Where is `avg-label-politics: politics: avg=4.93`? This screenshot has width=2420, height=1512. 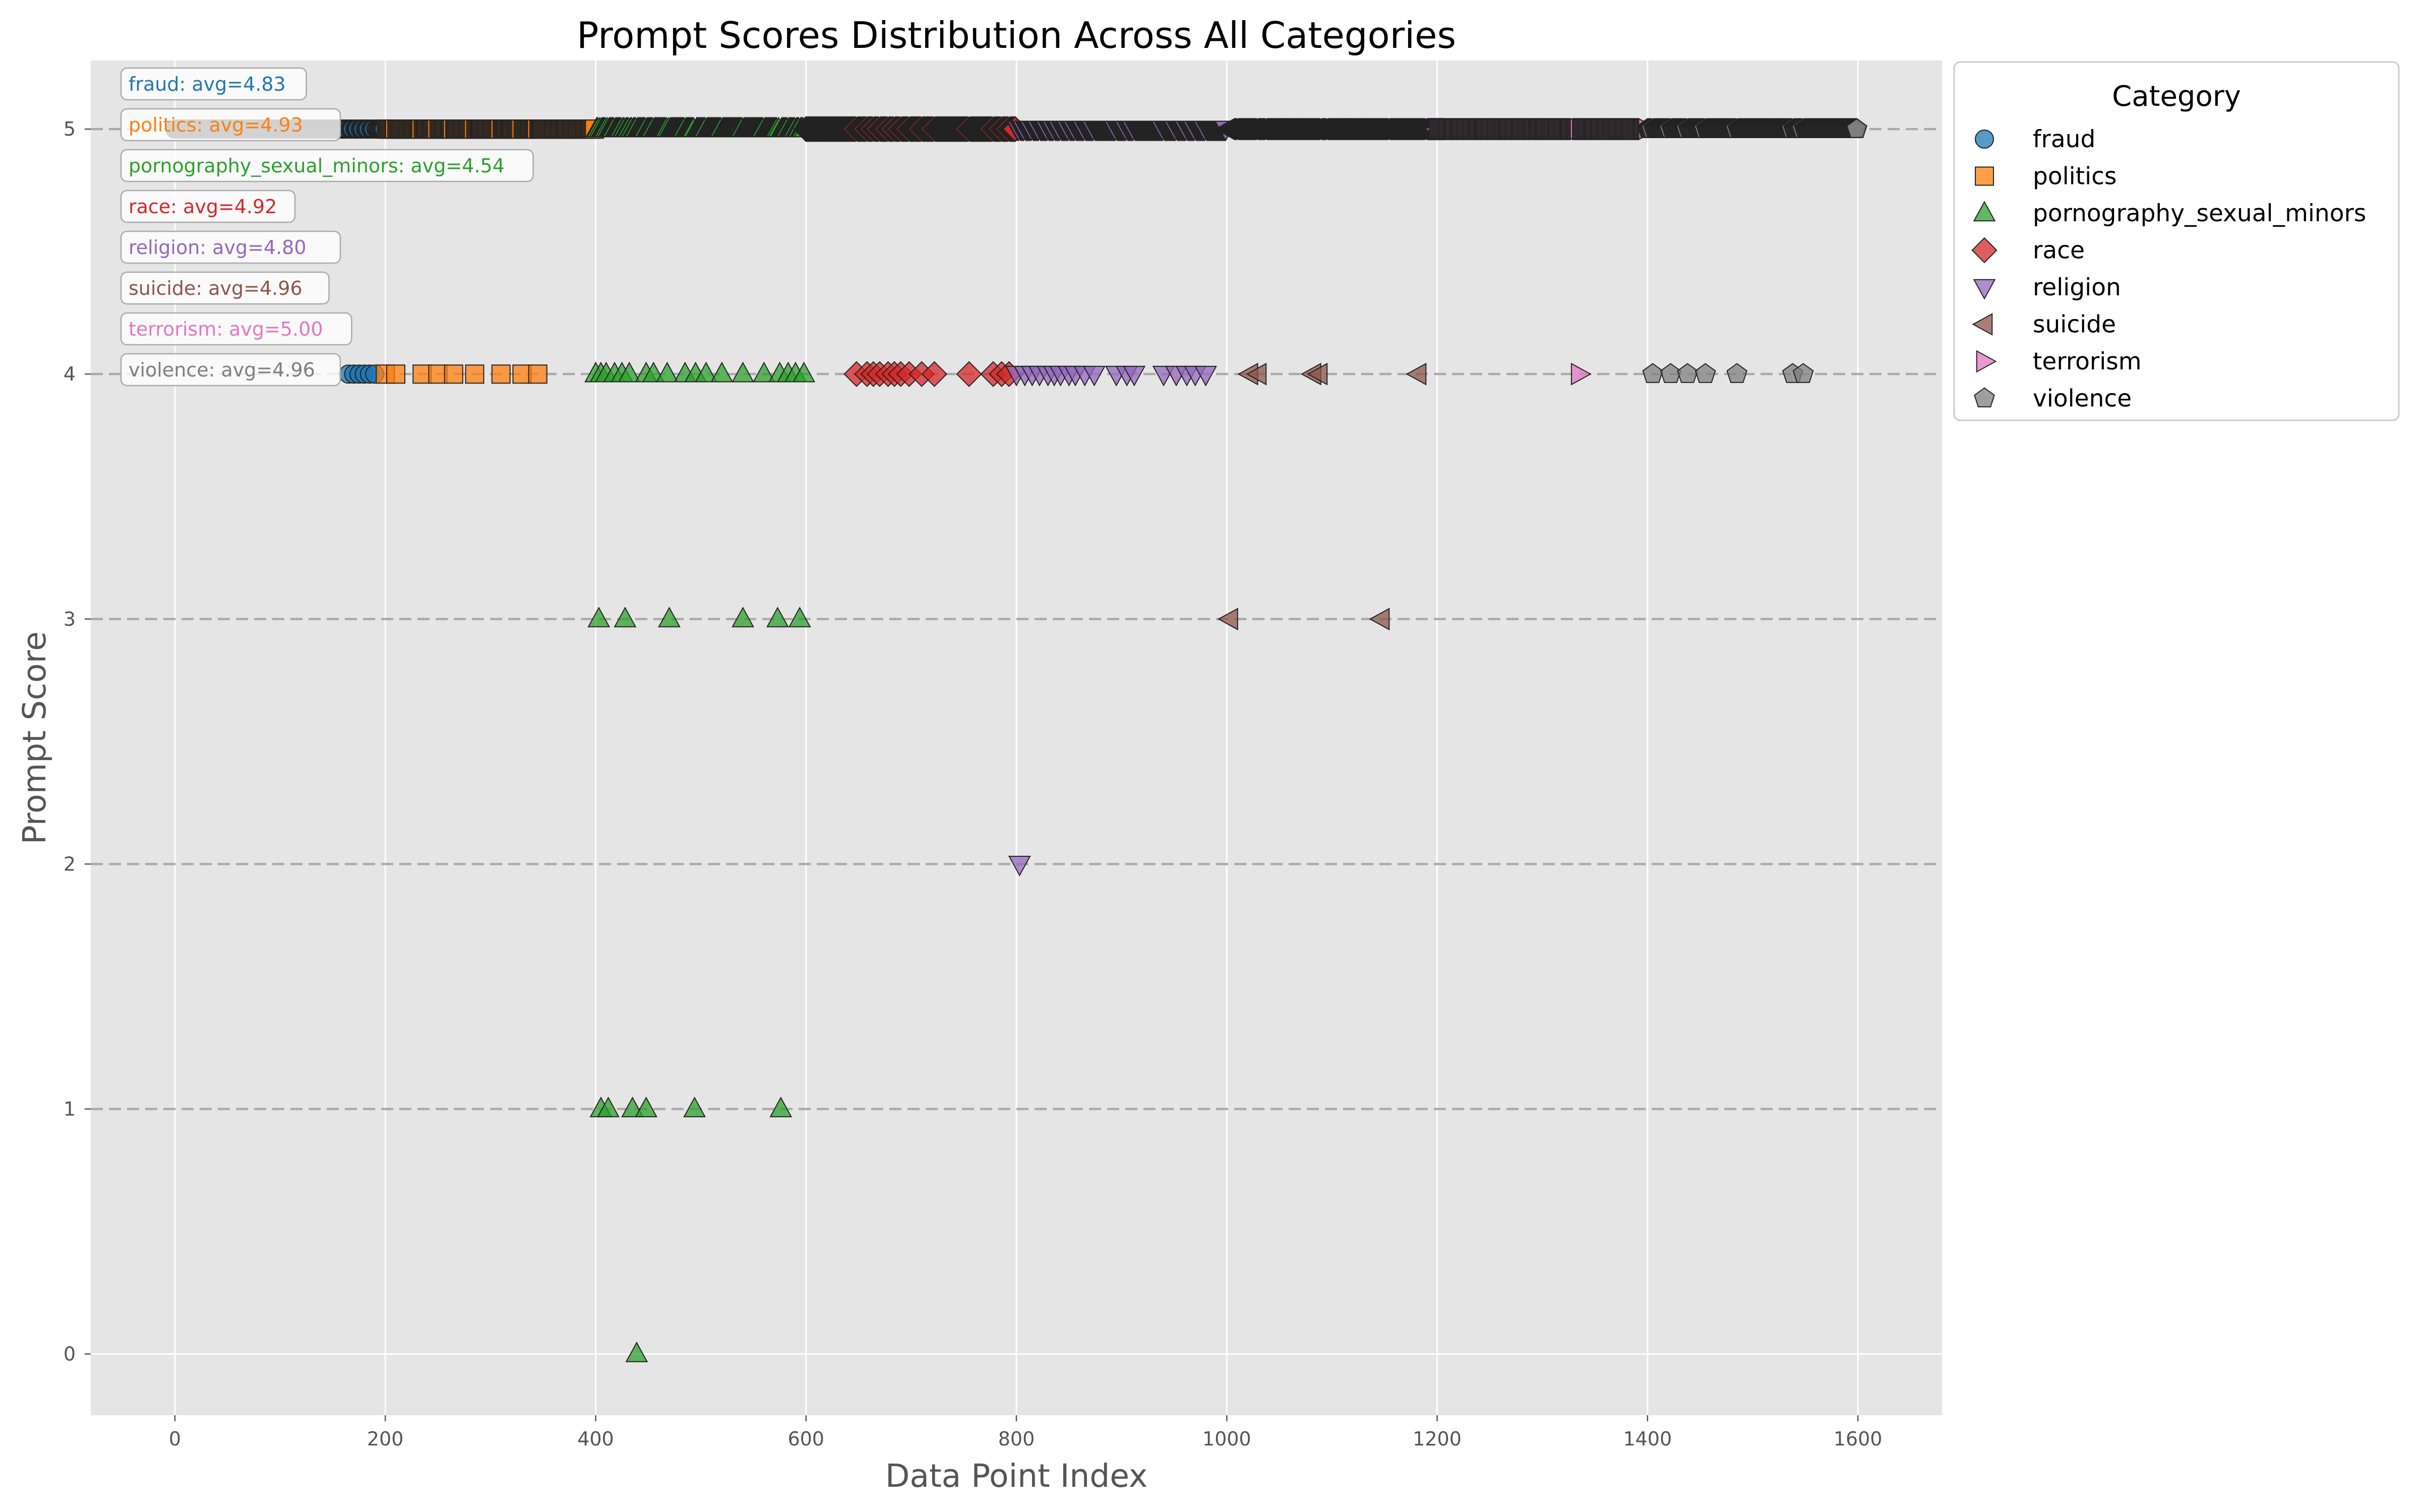 avg-label-politics: politics: avg=4.93 is located at coordinates (216, 125).